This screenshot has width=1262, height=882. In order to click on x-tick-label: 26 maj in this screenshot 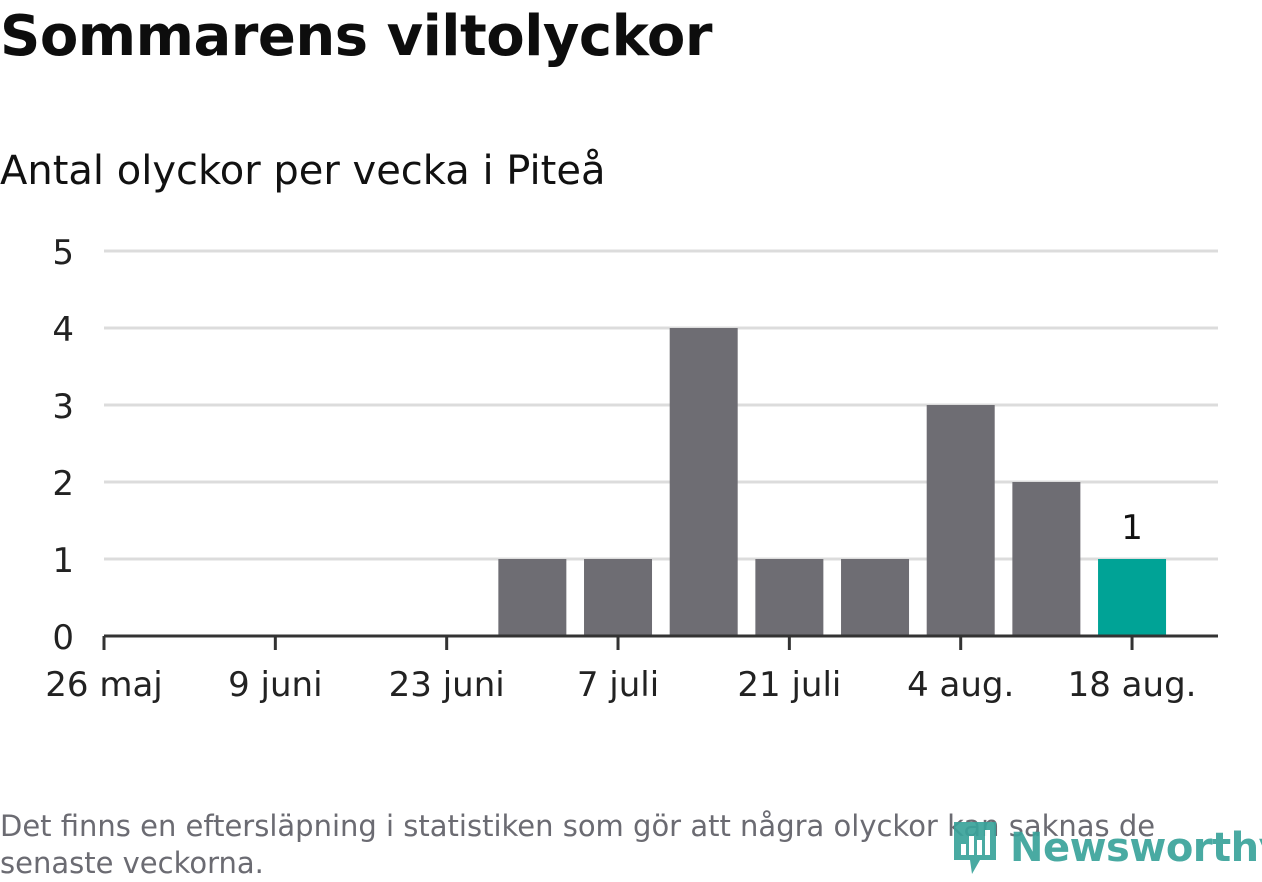, I will do `click(103, 685)`.